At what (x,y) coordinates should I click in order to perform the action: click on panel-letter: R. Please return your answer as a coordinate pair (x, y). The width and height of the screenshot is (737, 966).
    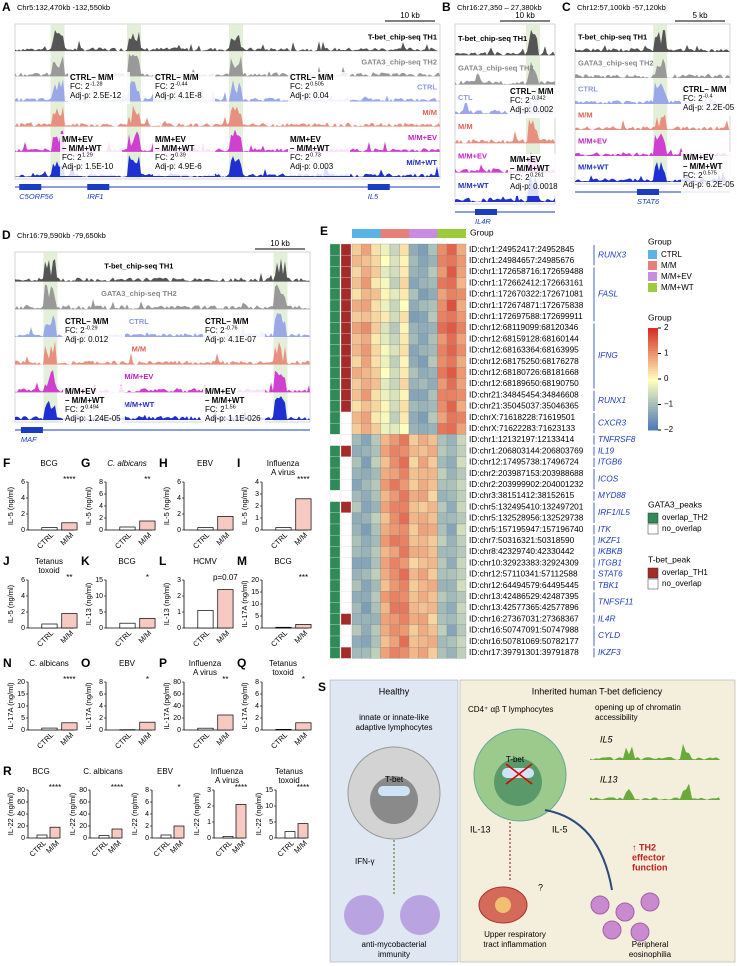
    Looking at the image, I should click on (7, 771).